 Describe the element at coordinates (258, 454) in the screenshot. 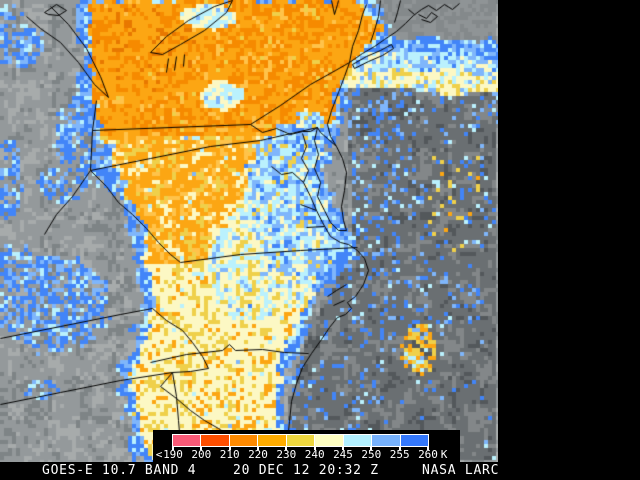

I see `legend-tick-label: 220` at that location.